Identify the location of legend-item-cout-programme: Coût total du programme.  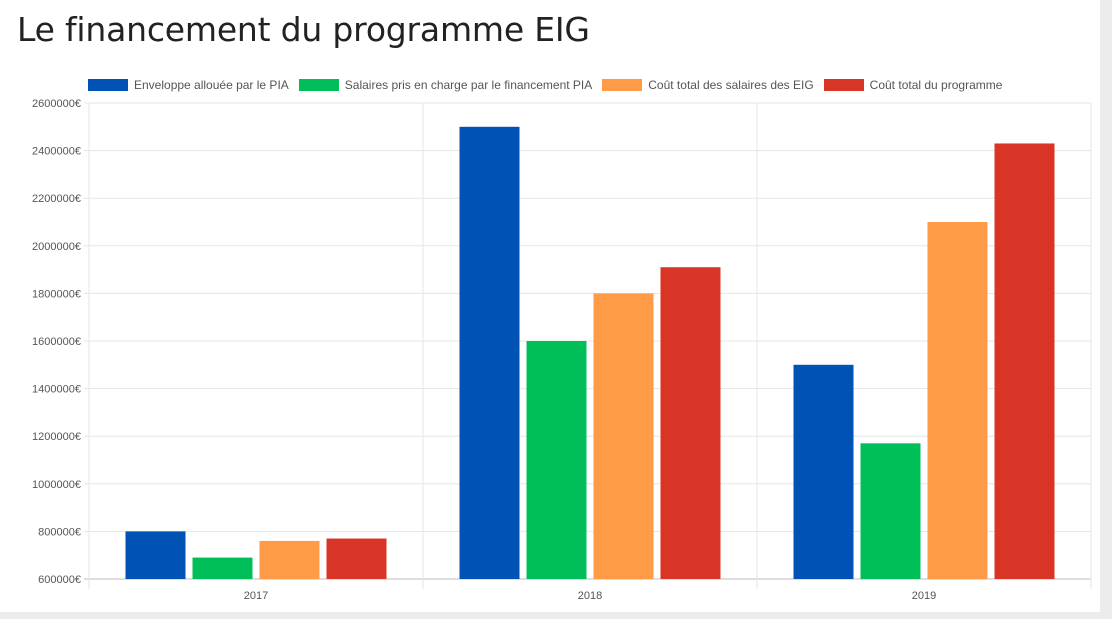
(913, 85).